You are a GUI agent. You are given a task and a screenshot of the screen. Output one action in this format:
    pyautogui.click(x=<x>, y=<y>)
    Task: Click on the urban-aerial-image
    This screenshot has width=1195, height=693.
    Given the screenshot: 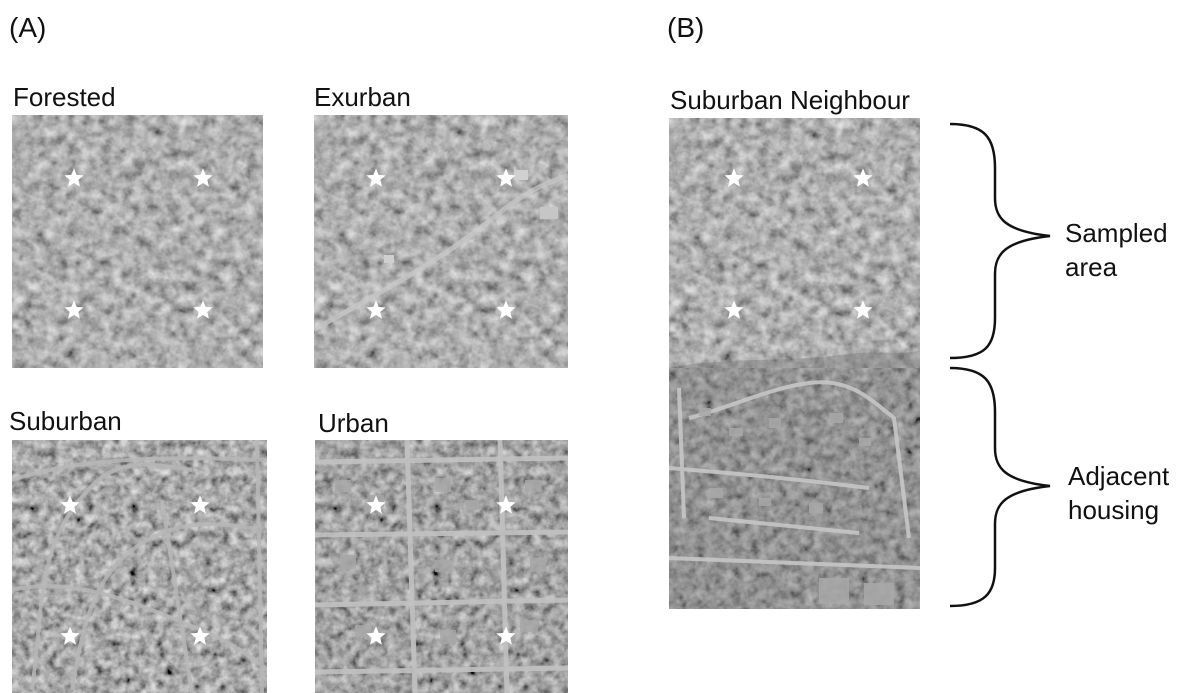 What is the action you would take?
    pyautogui.click(x=441, y=566)
    